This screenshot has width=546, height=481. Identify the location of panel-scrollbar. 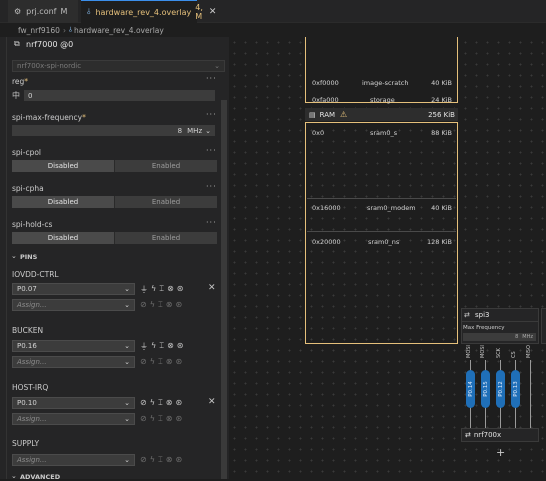
(224, 289).